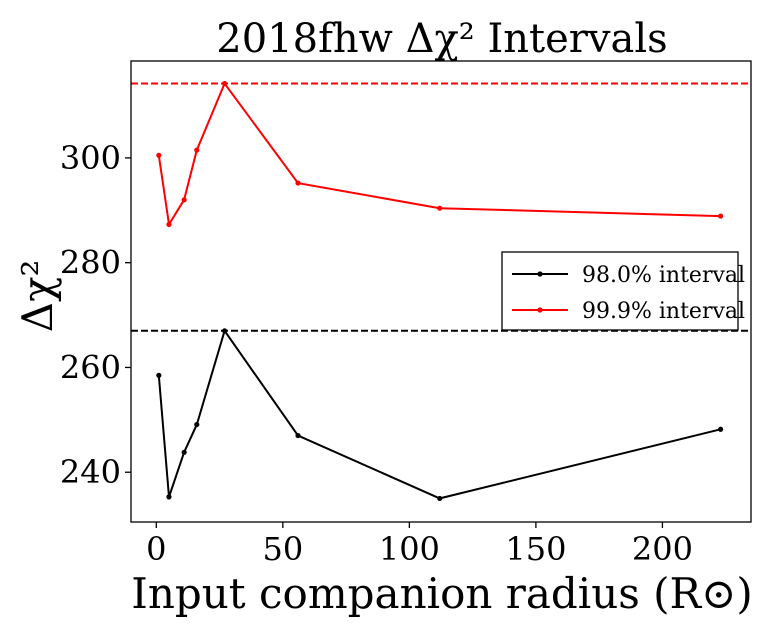 The width and height of the screenshot is (761, 628). Describe the element at coordinates (535, 549) in the screenshot. I see `x-tick-label: 150` at that location.